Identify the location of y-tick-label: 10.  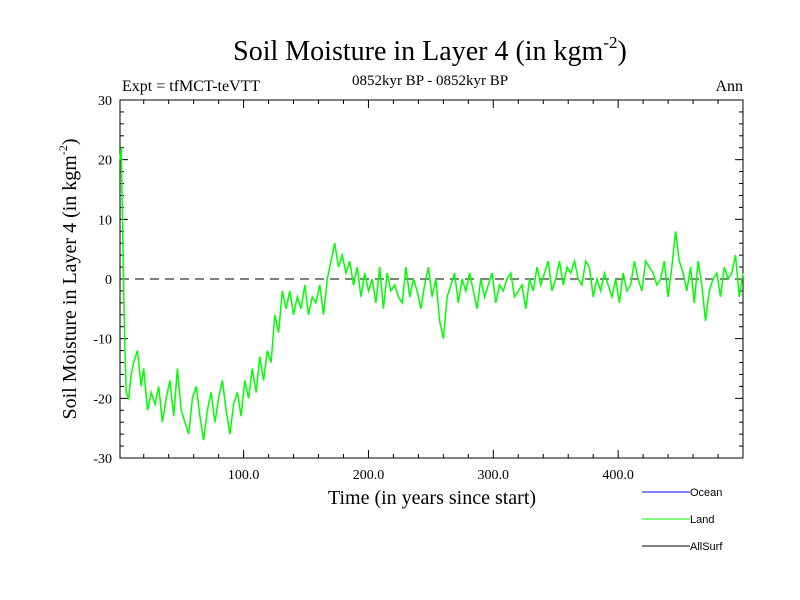
(105, 220).